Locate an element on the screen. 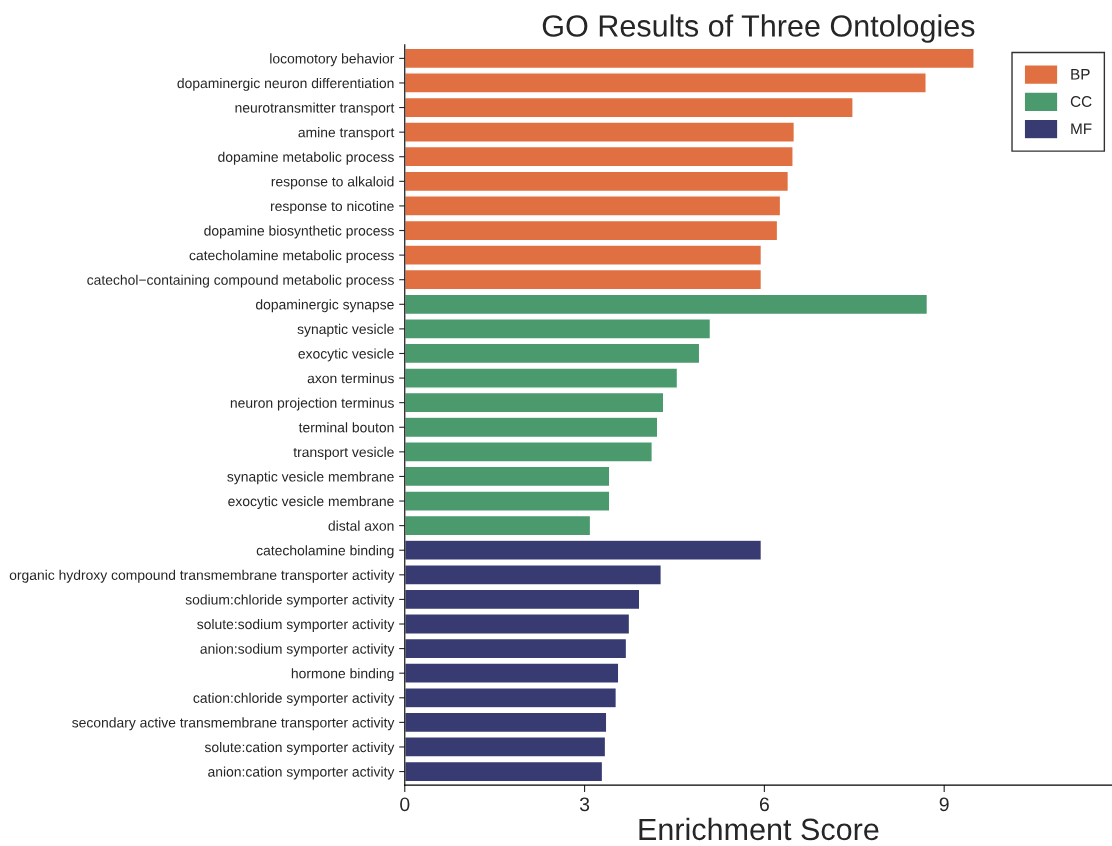  y-tick-label: secondary active transmembrane transporter activity is located at coordinates (233, 724).